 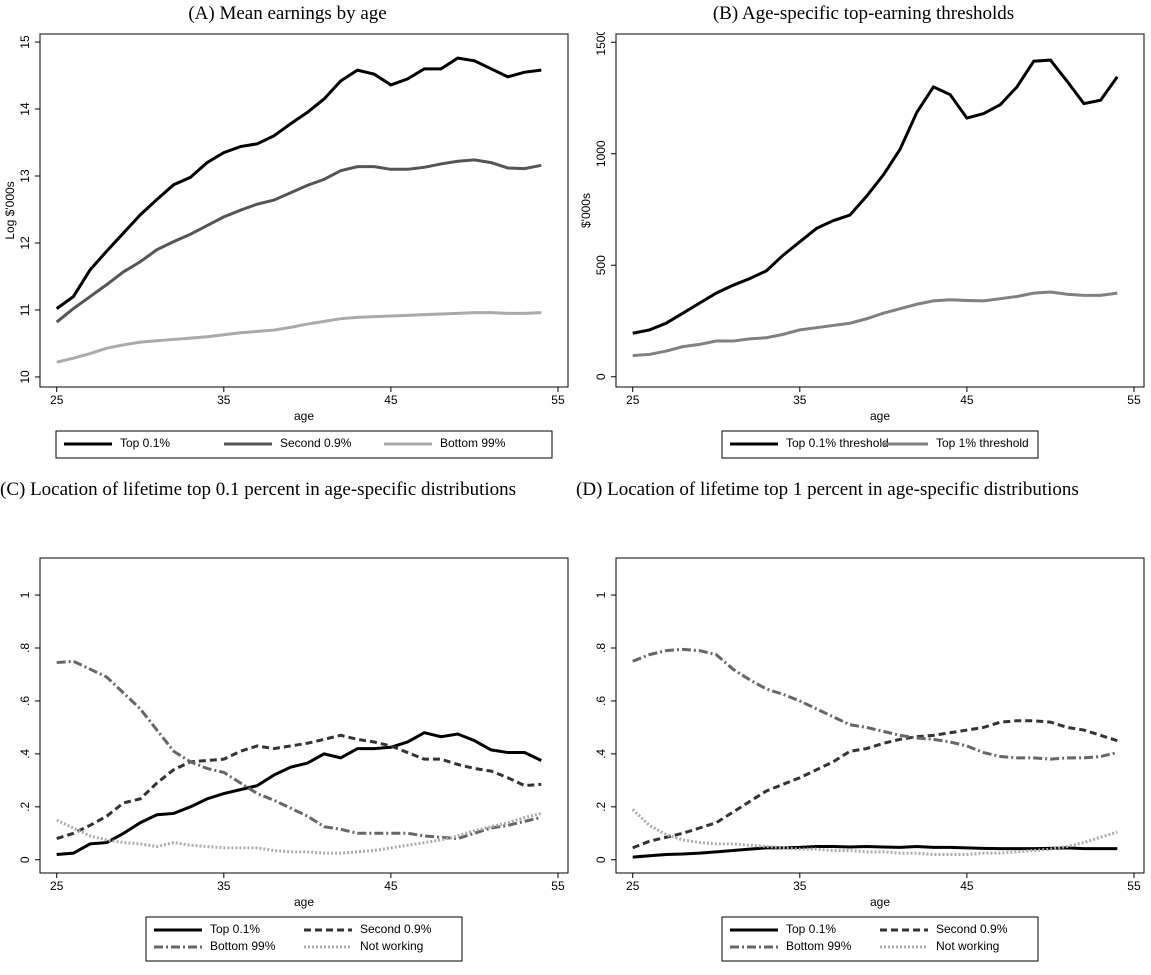 What do you see at coordinates (25, 309) in the screenshot?
I see `y-tick-label: 11` at bounding box center [25, 309].